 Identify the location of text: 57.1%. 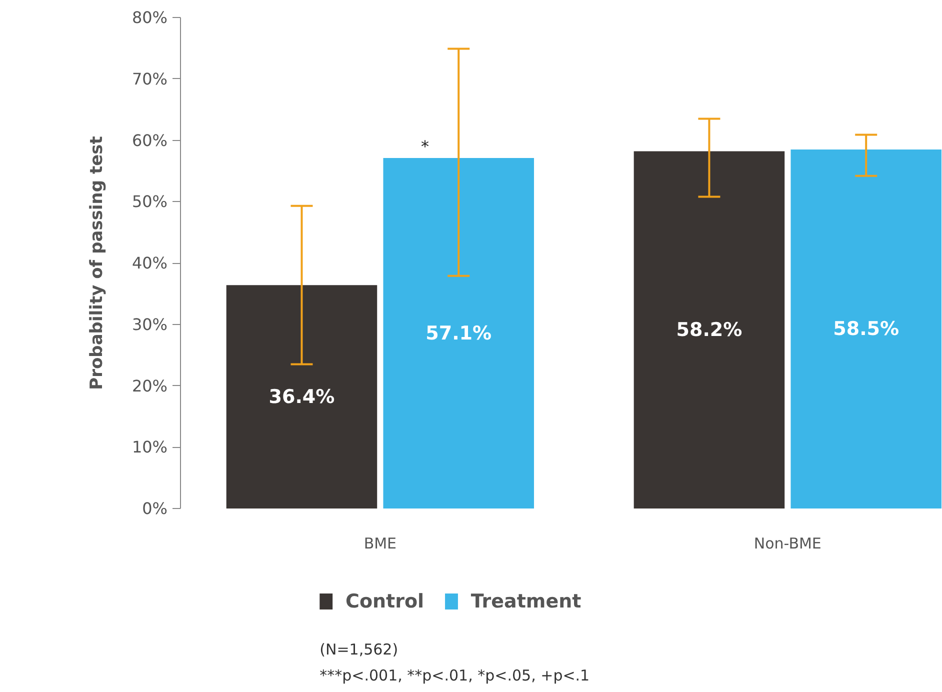
(459, 333).